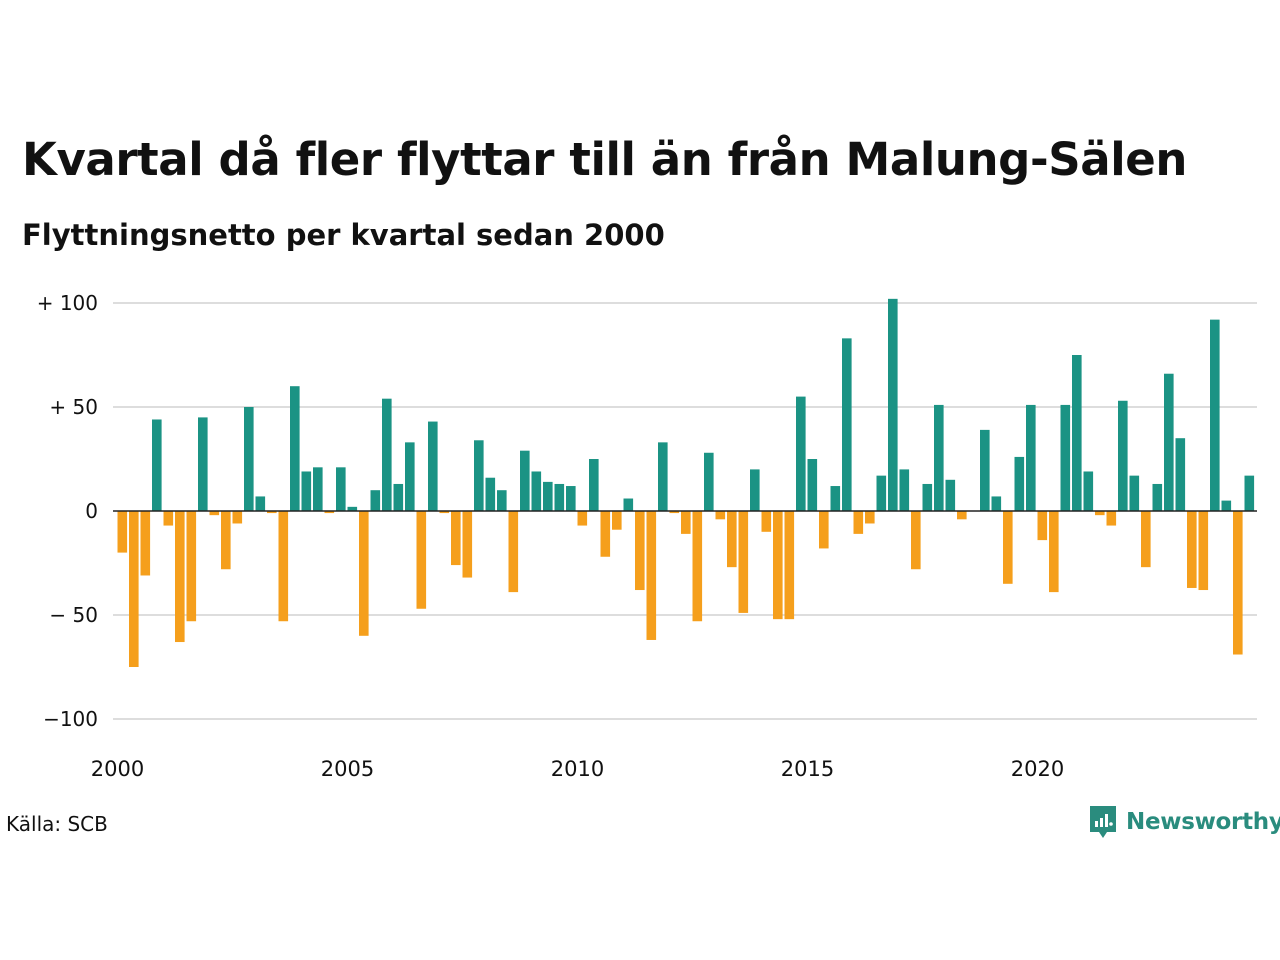  I want to click on chart-subtitle: Flyttningsnetto per kvartal sedan 2000, so click(343, 235).